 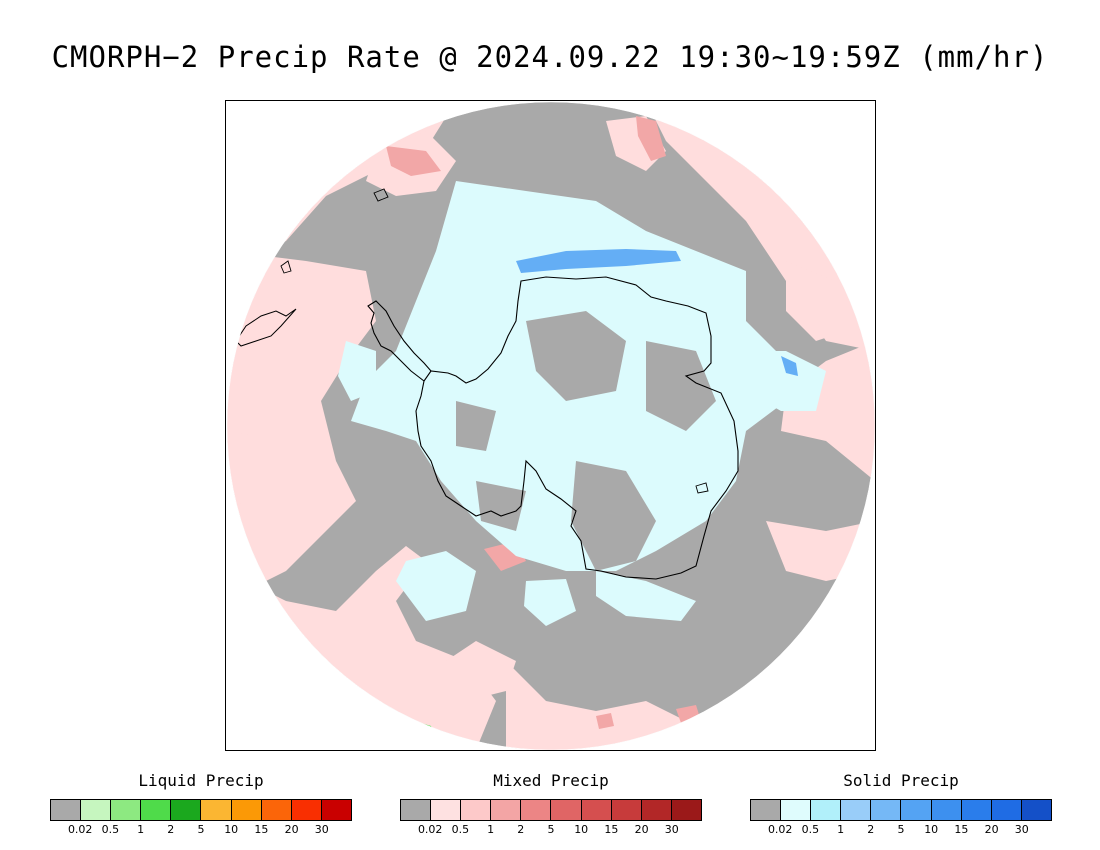 I want to click on legend-mixed: Mixed Precip 0.02 0.5 1 2 5 10 15 20 30, so click(x=551, y=803).